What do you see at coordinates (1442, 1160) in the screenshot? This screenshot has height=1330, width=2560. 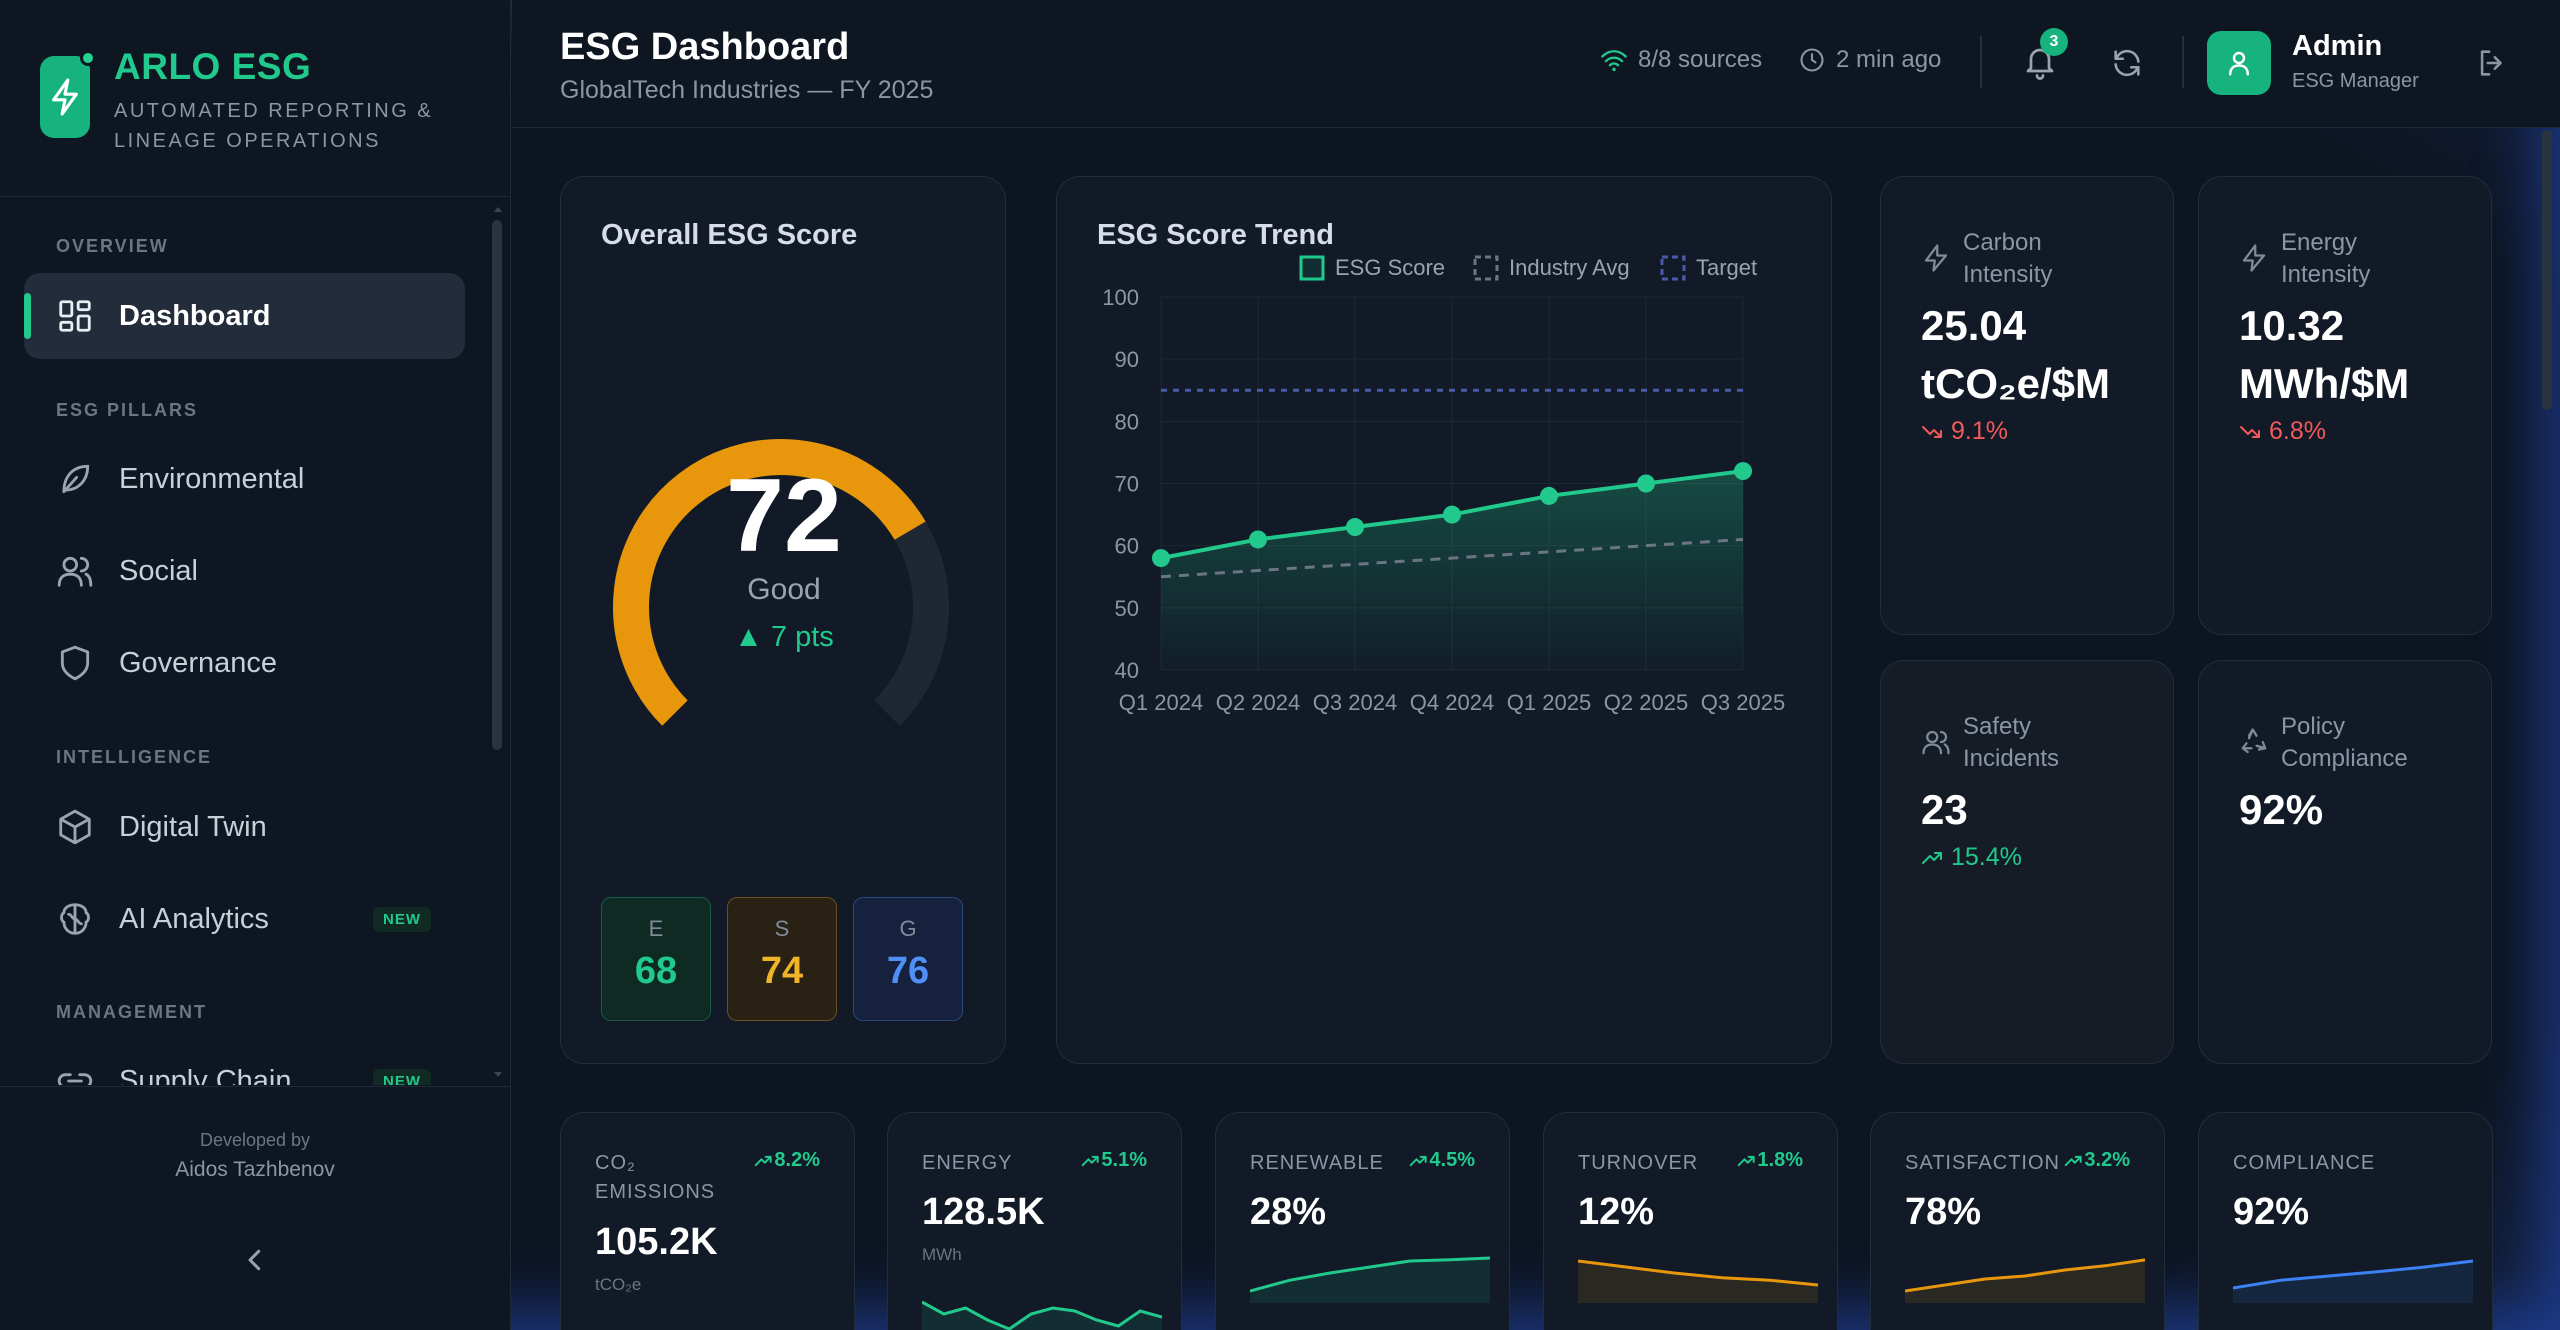 I see `metric-delta: 4.5%` at bounding box center [1442, 1160].